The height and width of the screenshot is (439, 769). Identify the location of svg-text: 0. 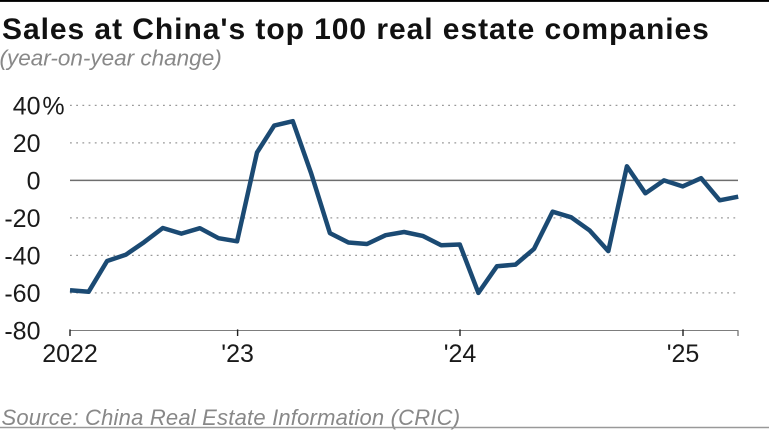
(34, 181).